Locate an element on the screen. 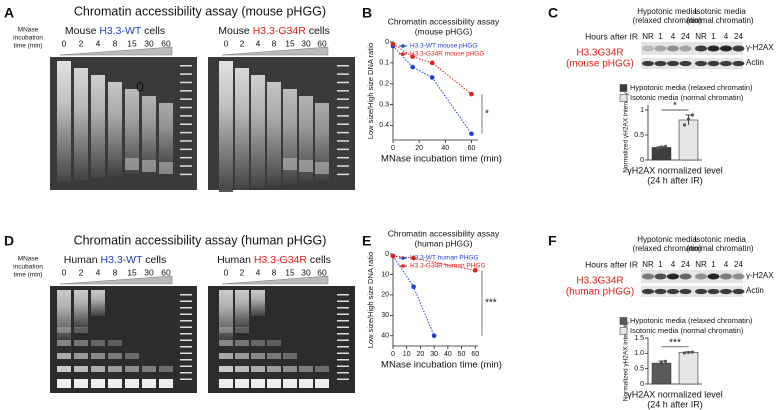 The width and height of the screenshot is (776, 410). genotype-name: H3.3-G34R is located at coordinates (281, 260).